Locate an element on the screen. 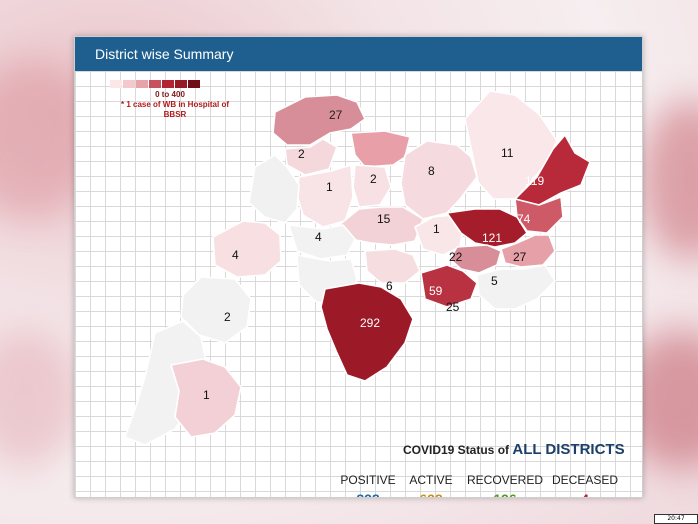 The height and width of the screenshot is (524, 698). stat-positive-label: POSITIVE is located at coordinates (368, 480).